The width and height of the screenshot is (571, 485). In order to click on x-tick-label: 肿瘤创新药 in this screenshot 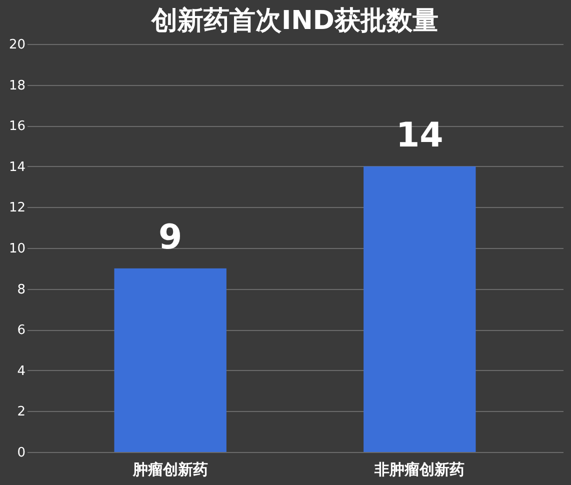, I will do `click(170, 469)`.